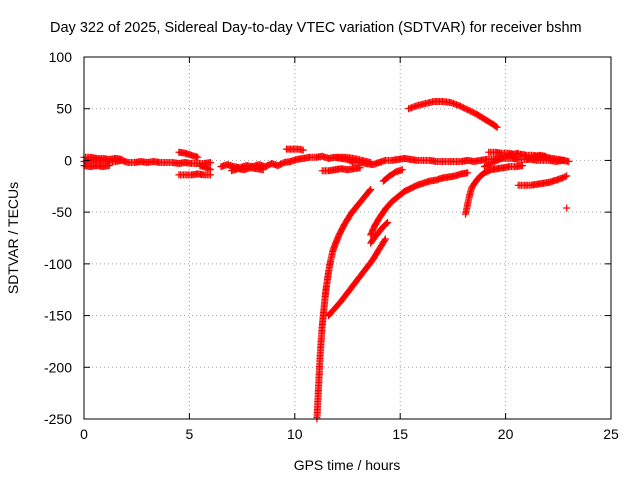  I want to click on series-track-k, so click(354, 159).